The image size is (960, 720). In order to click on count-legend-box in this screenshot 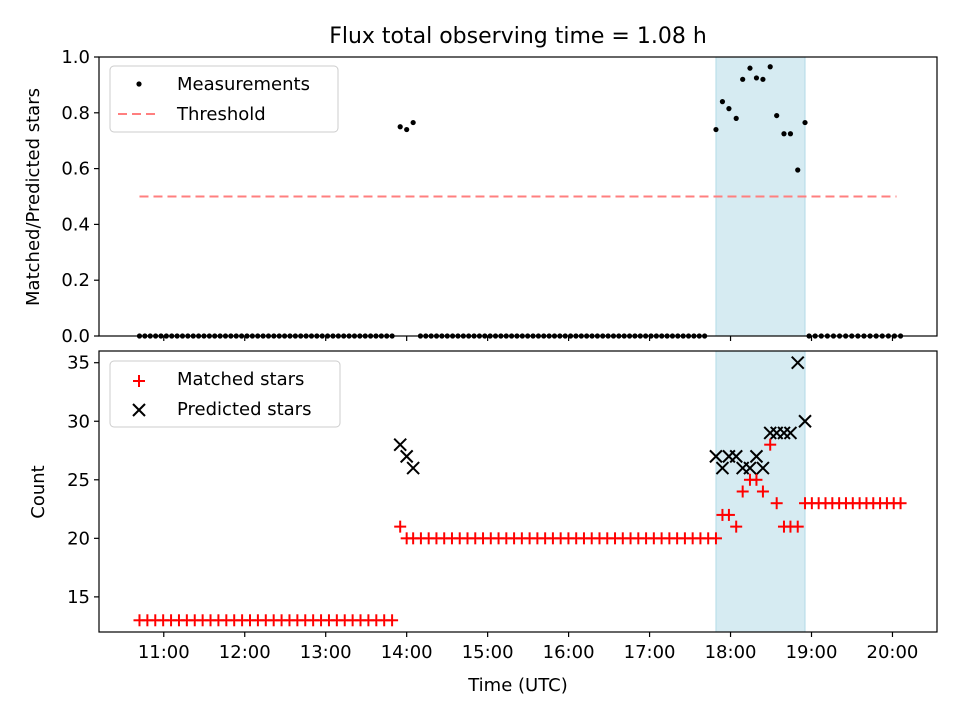, I will do `click(225, 394)`.